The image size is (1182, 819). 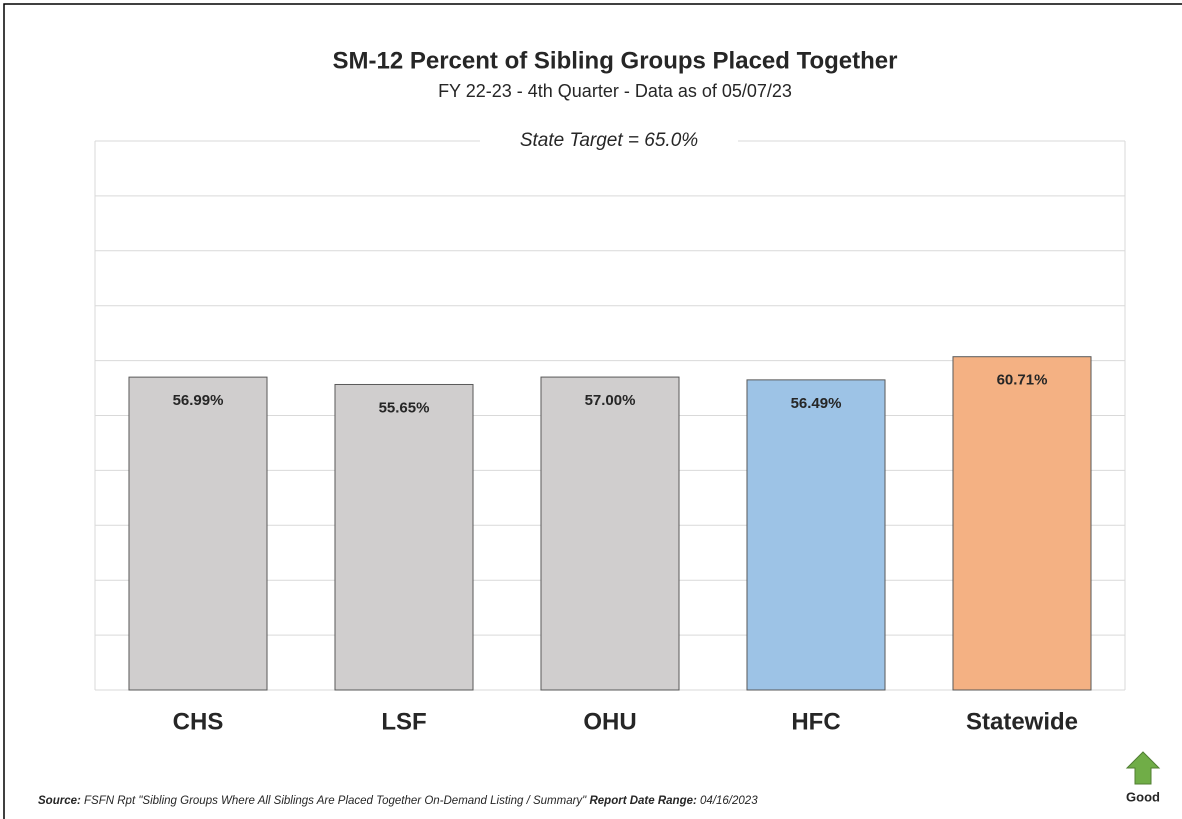 I want to click on x-tick-label: CHS, so click(x=198, y=721).